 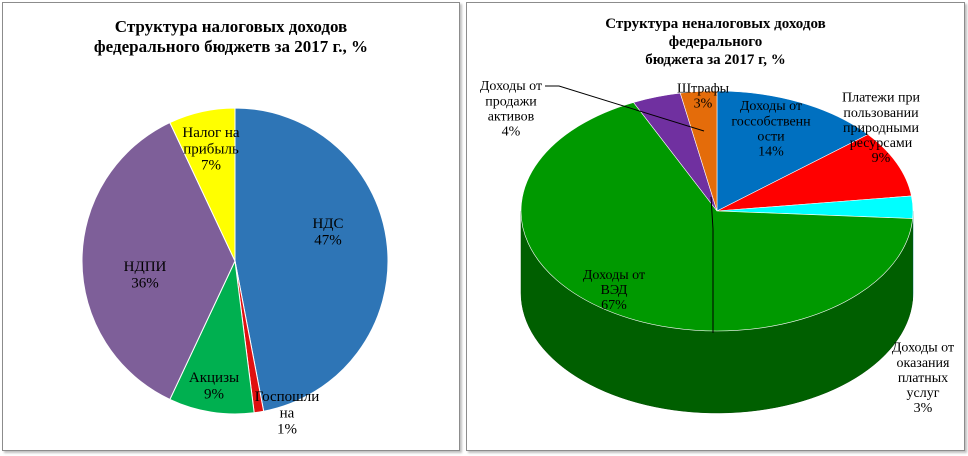 What do you see at coordinates (328, 240) in the screenshot?
I see `slice-label-line: 47%` at bounding box center [328, 240].